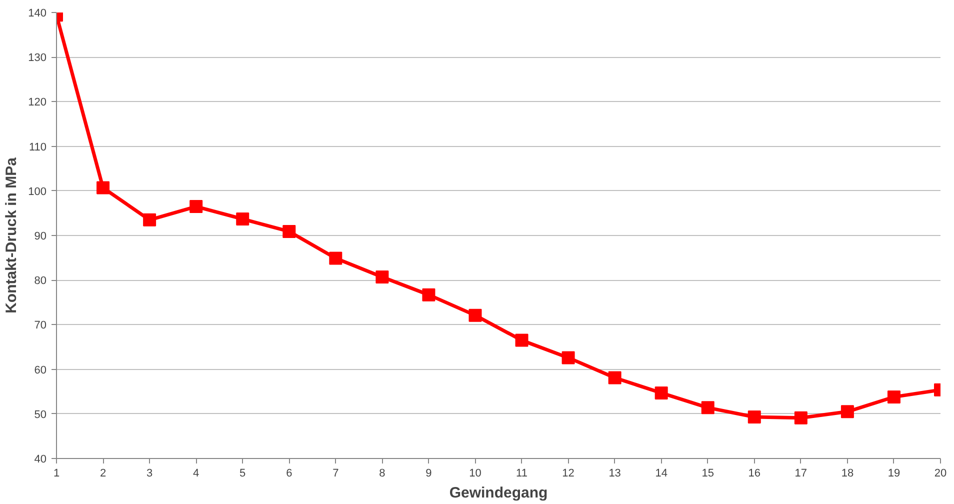  I want to click on y-tick-label: 60, so click(40, 370).